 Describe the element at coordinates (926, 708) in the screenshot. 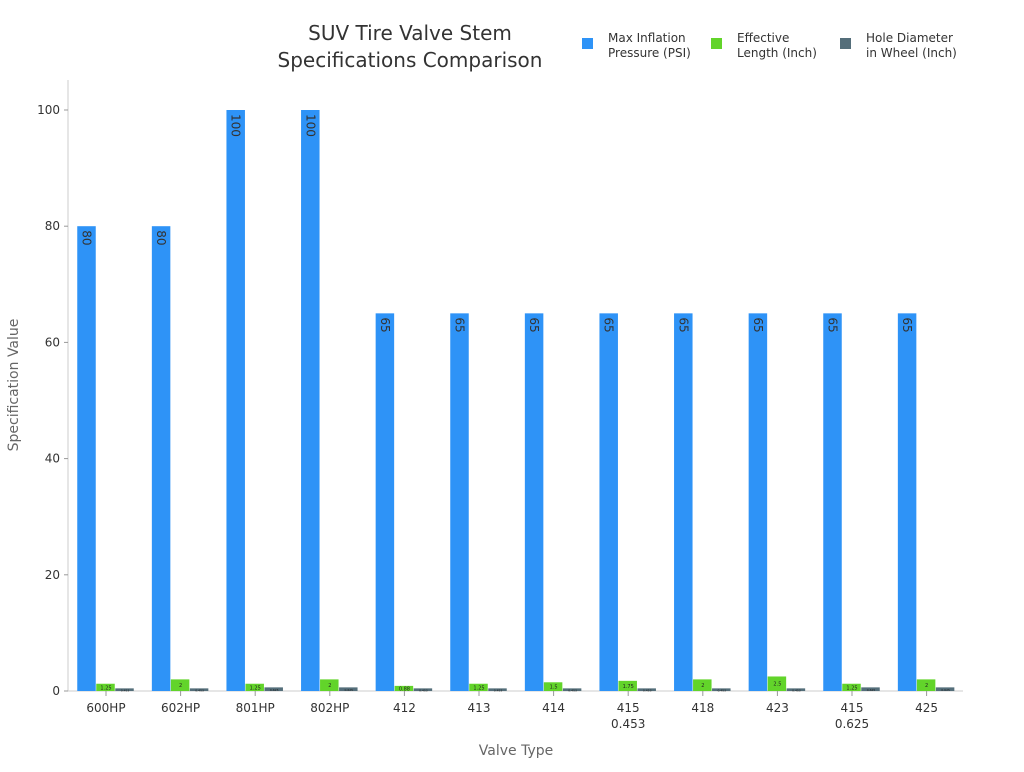

I see `x-tick-label: 425` at that location.